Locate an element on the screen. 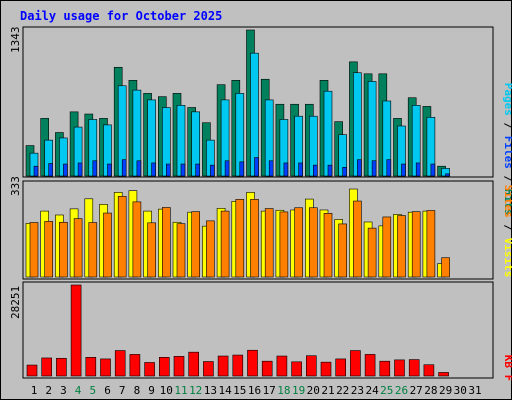 Image resolution: width=512 pixels, height=401 pixels. legend-hits: Hits is located at coordinates (507, 202).